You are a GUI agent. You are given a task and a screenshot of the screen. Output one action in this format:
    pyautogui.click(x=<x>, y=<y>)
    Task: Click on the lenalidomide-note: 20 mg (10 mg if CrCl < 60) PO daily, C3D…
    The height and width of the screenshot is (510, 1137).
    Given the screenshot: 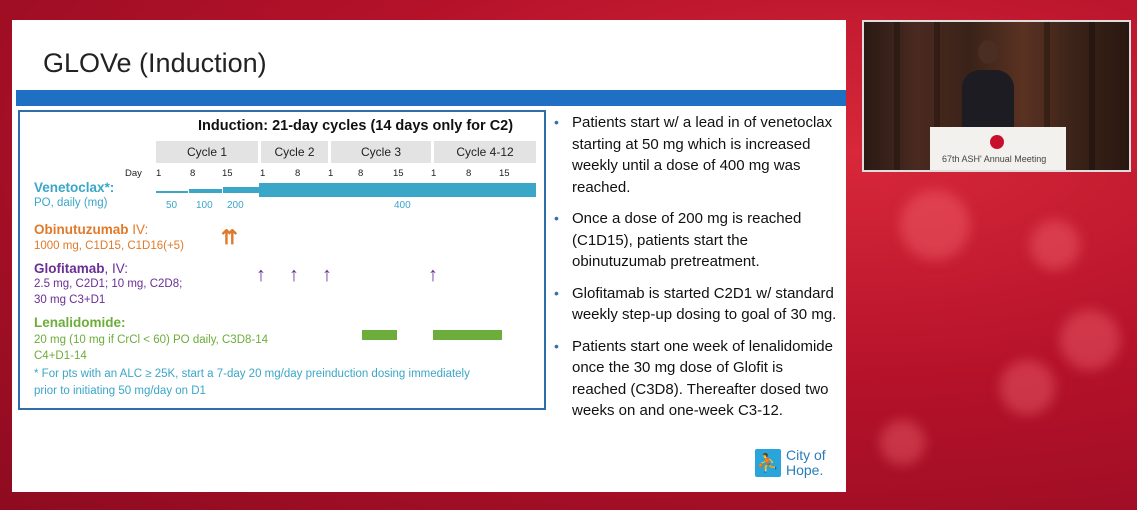 What is the action you would take?
    pyautogui.click(x=151, y=340)
    